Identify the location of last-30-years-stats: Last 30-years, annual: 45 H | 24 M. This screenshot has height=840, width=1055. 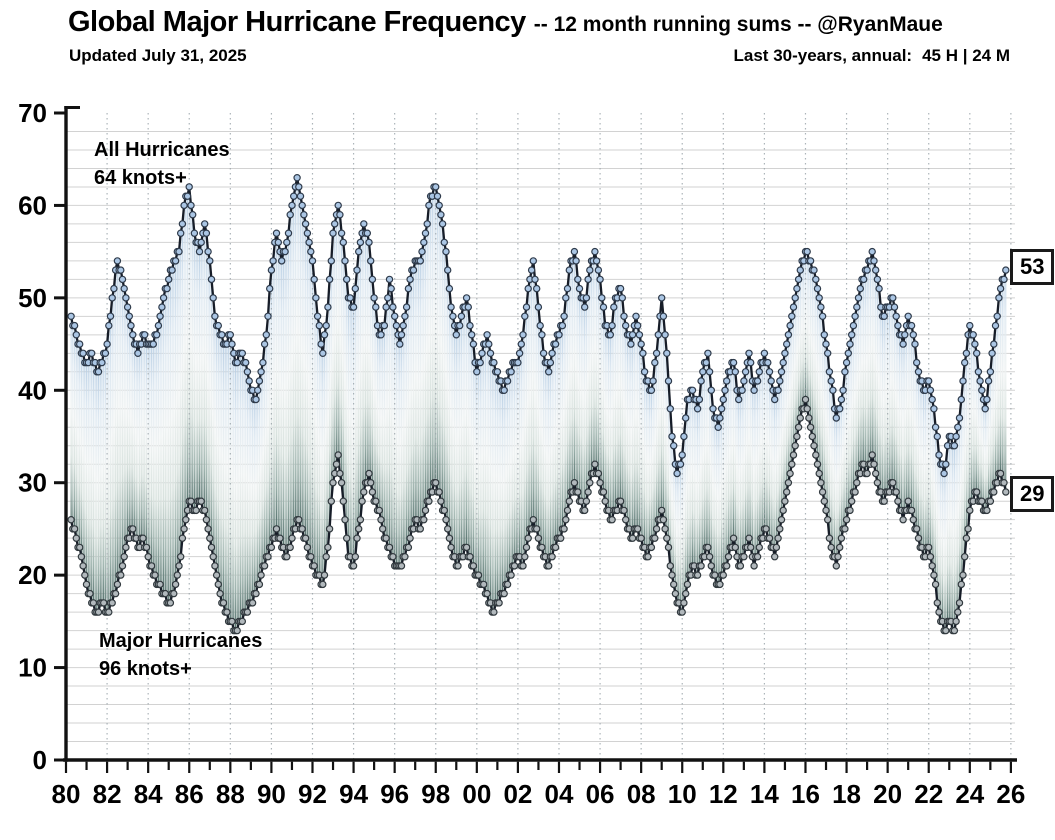
(872, 56).